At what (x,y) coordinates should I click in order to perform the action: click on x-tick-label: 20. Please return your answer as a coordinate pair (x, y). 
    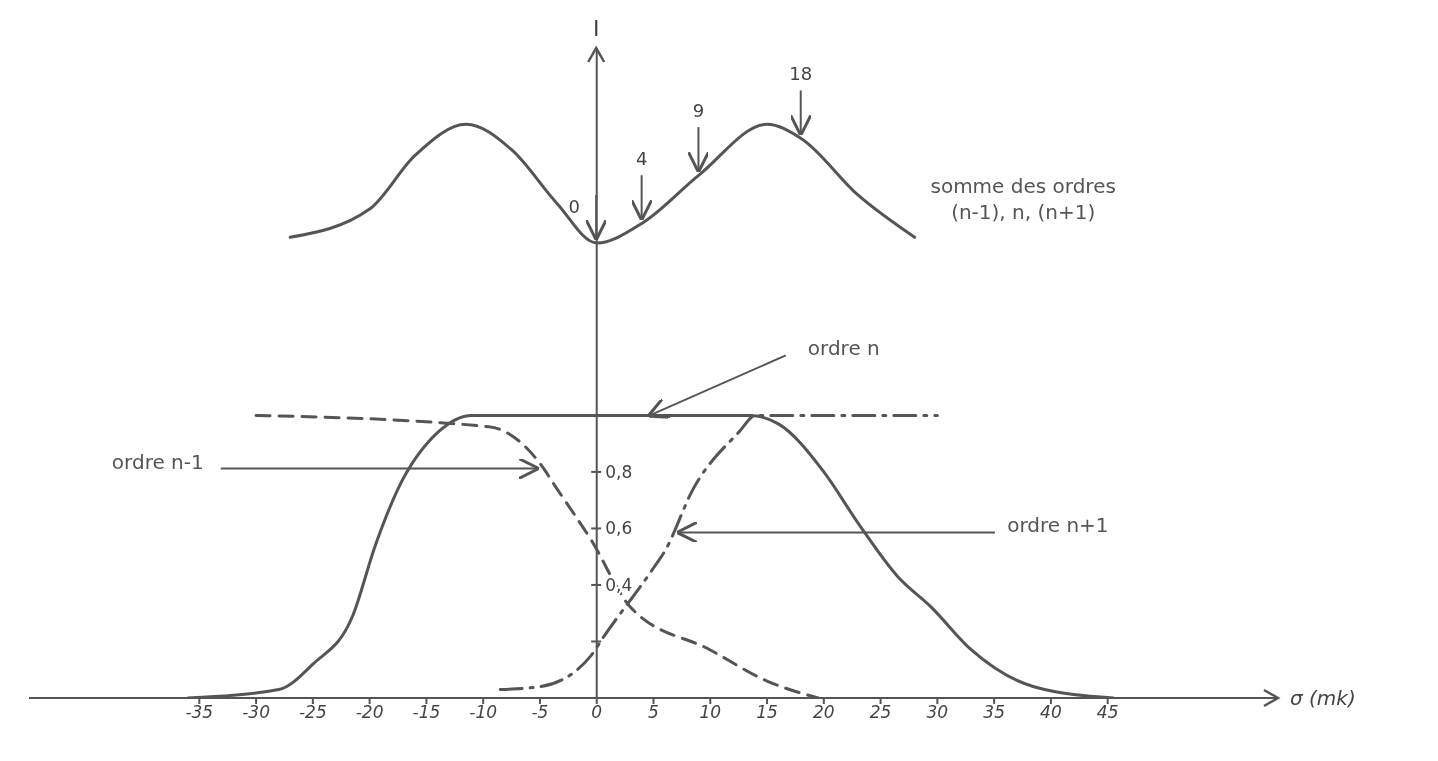
    Looking at the image, I should click on (824, 712).